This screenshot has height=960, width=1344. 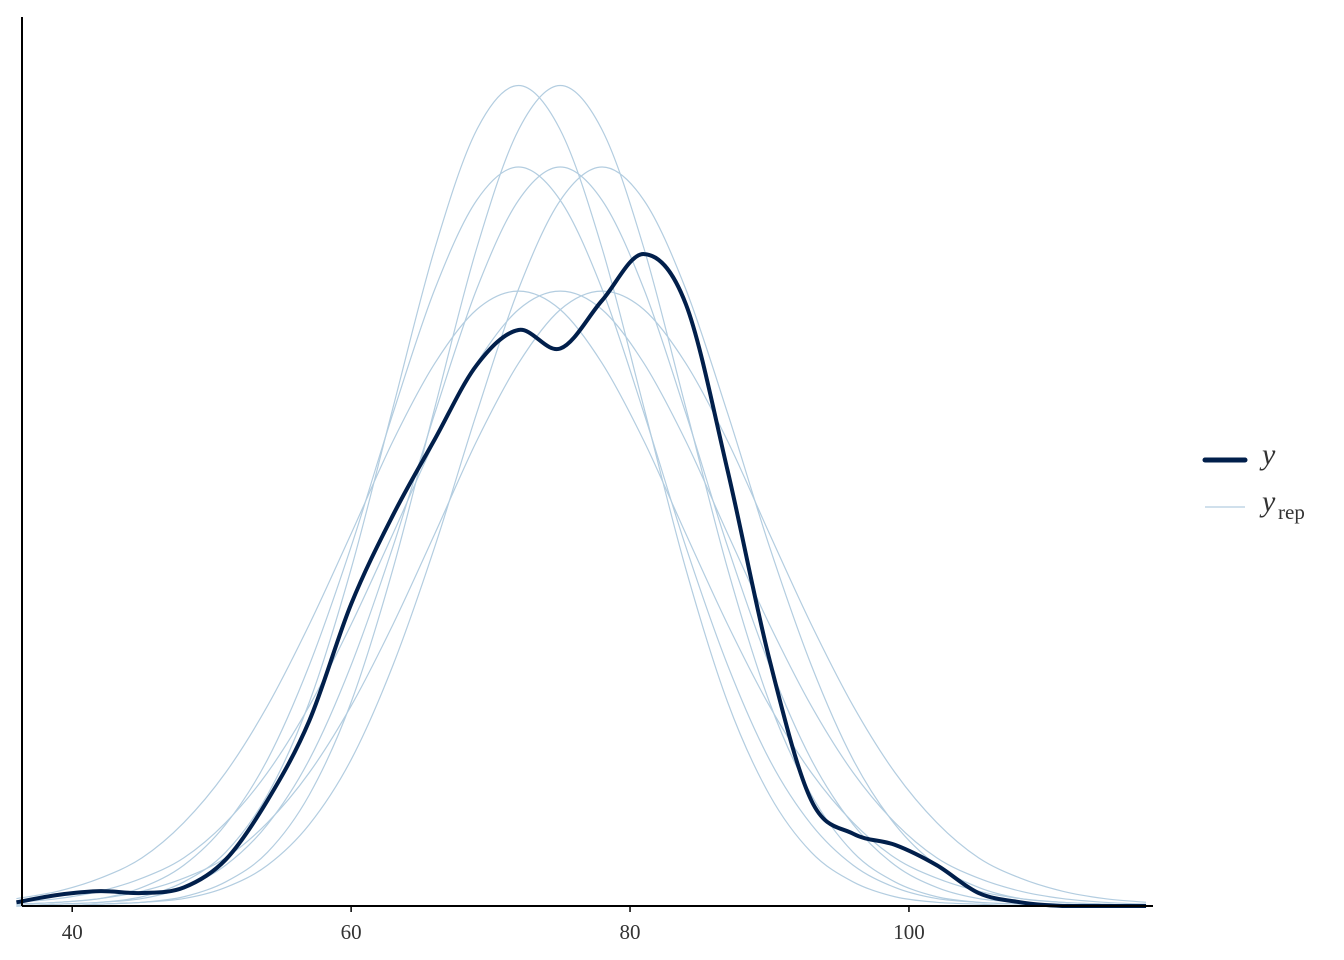 What do you see at coordinates (72, 932) in the screenshot?
I see `x-tick-label: 40` at bounding box center [72, 932].